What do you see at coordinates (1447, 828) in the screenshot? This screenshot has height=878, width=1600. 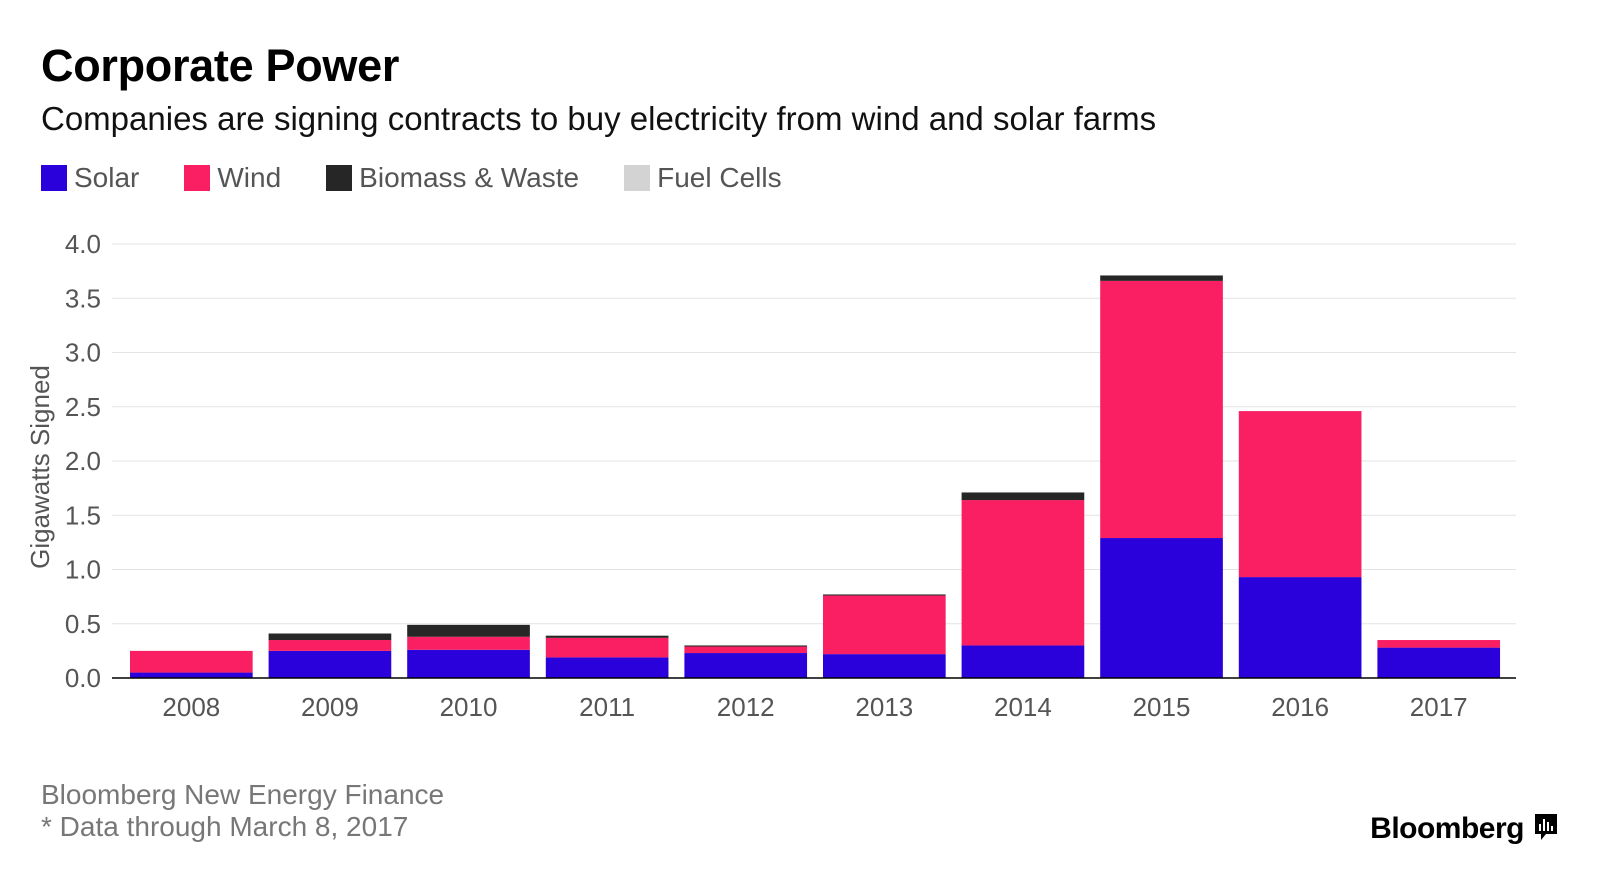 I see `logo-text: Bloomberg` at bounding box center [1447, 828].